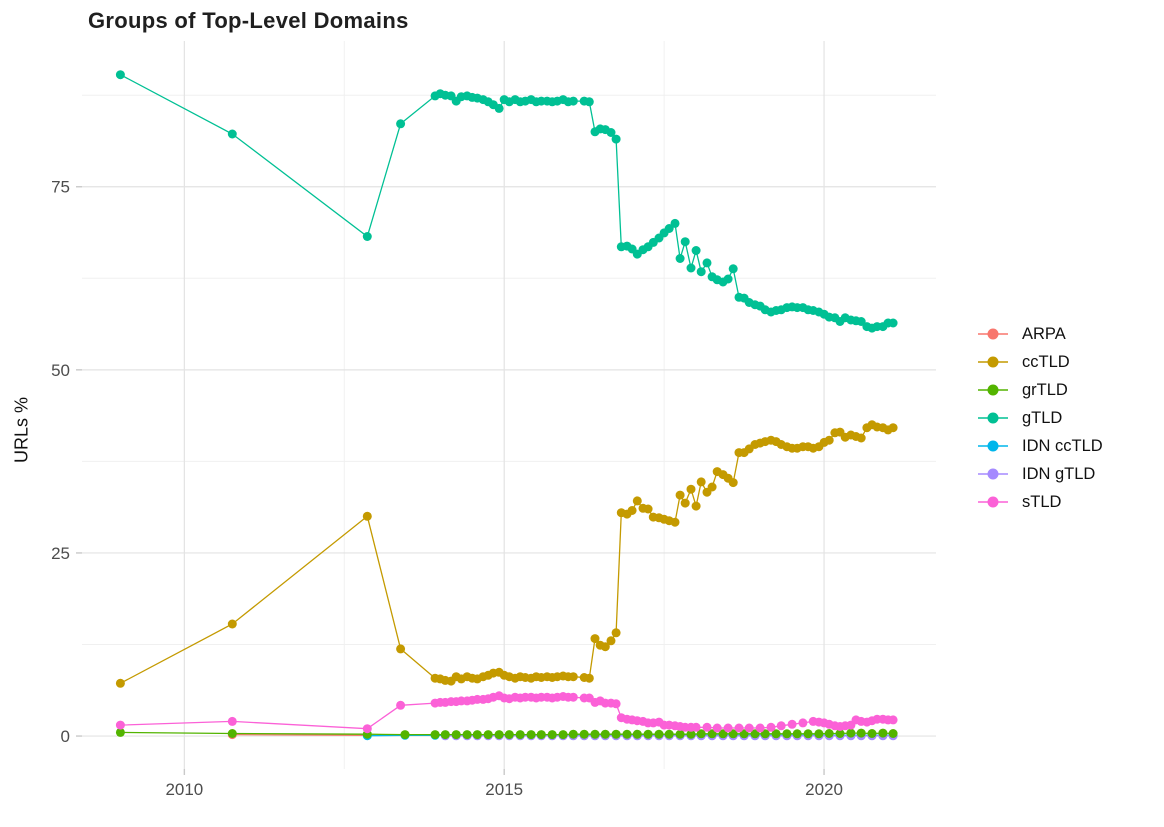  What do you see at coordinates (1044, 333) in the screenshot?
I see `legend-label: ARPA` at bounding box center [1044, 333].